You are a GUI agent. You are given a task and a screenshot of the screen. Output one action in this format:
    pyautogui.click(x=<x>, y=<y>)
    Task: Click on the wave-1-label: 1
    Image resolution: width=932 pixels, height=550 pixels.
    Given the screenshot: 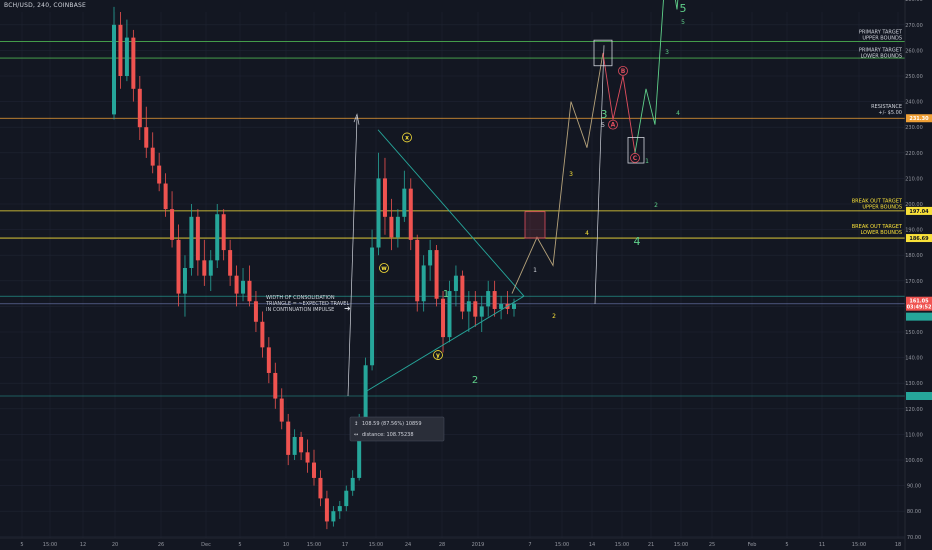 What is the action you would take?
    pyautogui.click(x=446, y=294)
    